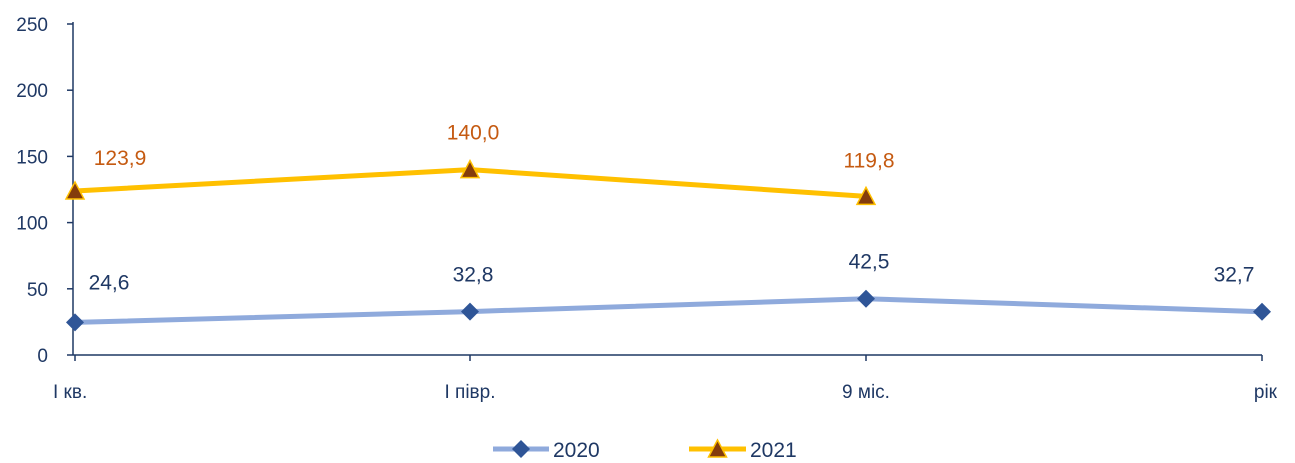 Image resolution: width=1295 pixels, height=463 pixels. What do you see at coordinates (120, 158) in the screenshot?
I see `data-label: 123,9` at bounding box center [120, 158].